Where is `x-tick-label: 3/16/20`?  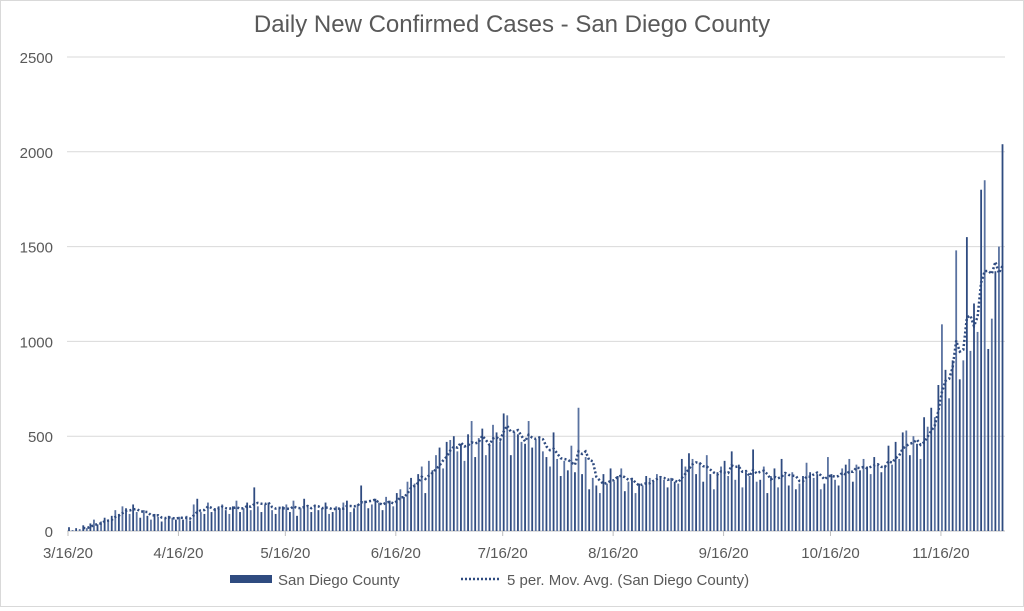
x-tick-label: 3/16/20 is located at coordinates (68, 553).